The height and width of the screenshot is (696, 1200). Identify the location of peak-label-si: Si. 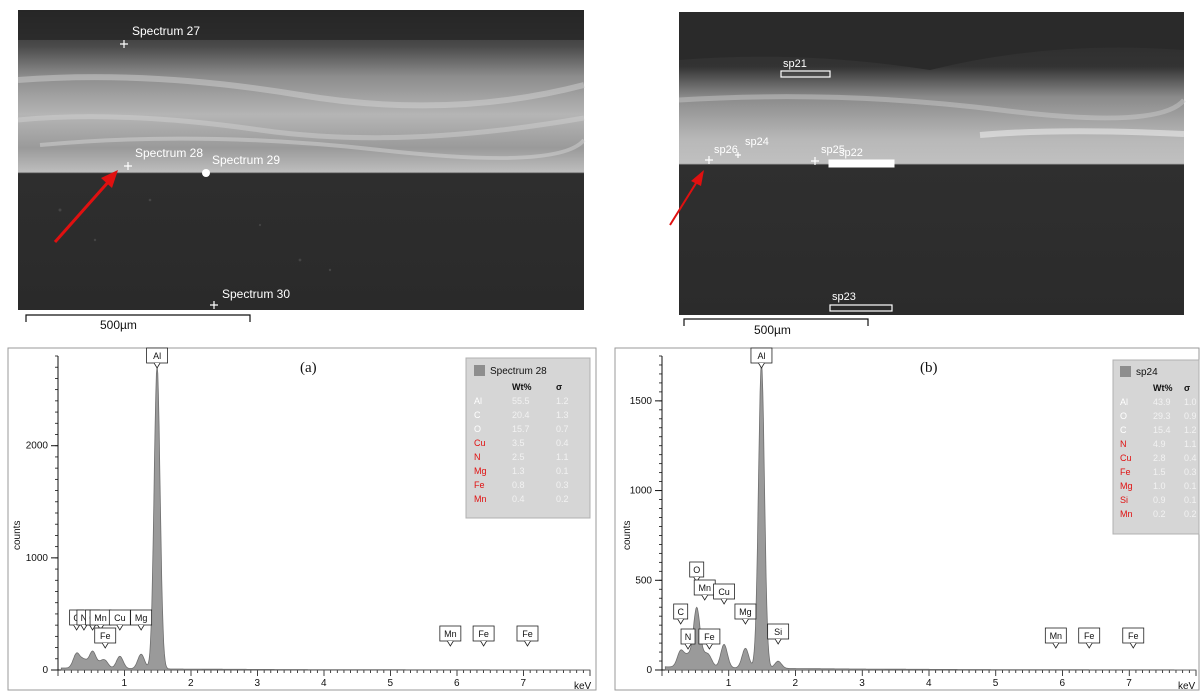
(778, 634).